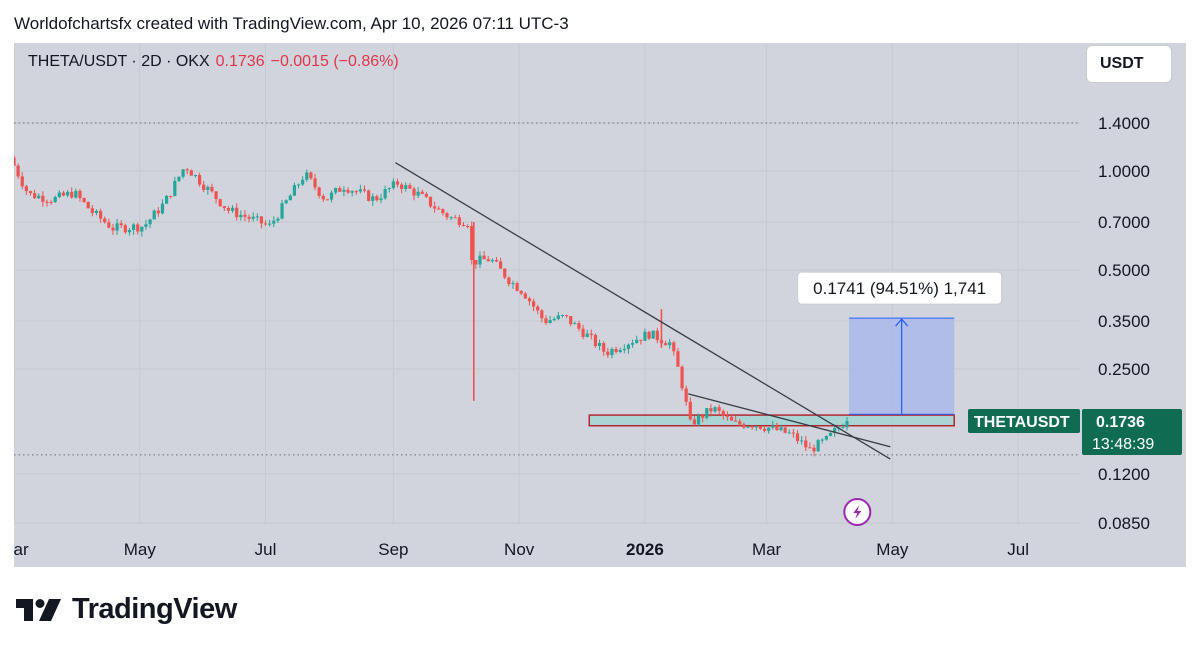 This screenshot has width=1200, height=652. I want to click on price-change: −0.0015 (−0.86%), so click(334, 61).